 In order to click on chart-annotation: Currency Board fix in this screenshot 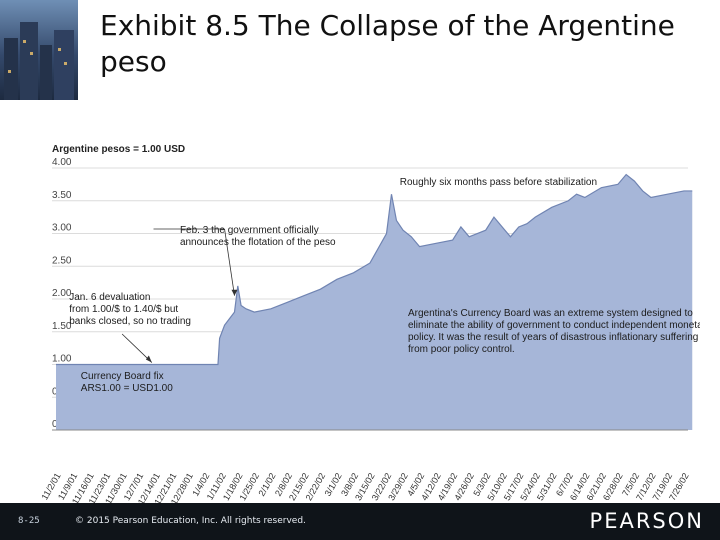, I will do `click(122, 376)`.